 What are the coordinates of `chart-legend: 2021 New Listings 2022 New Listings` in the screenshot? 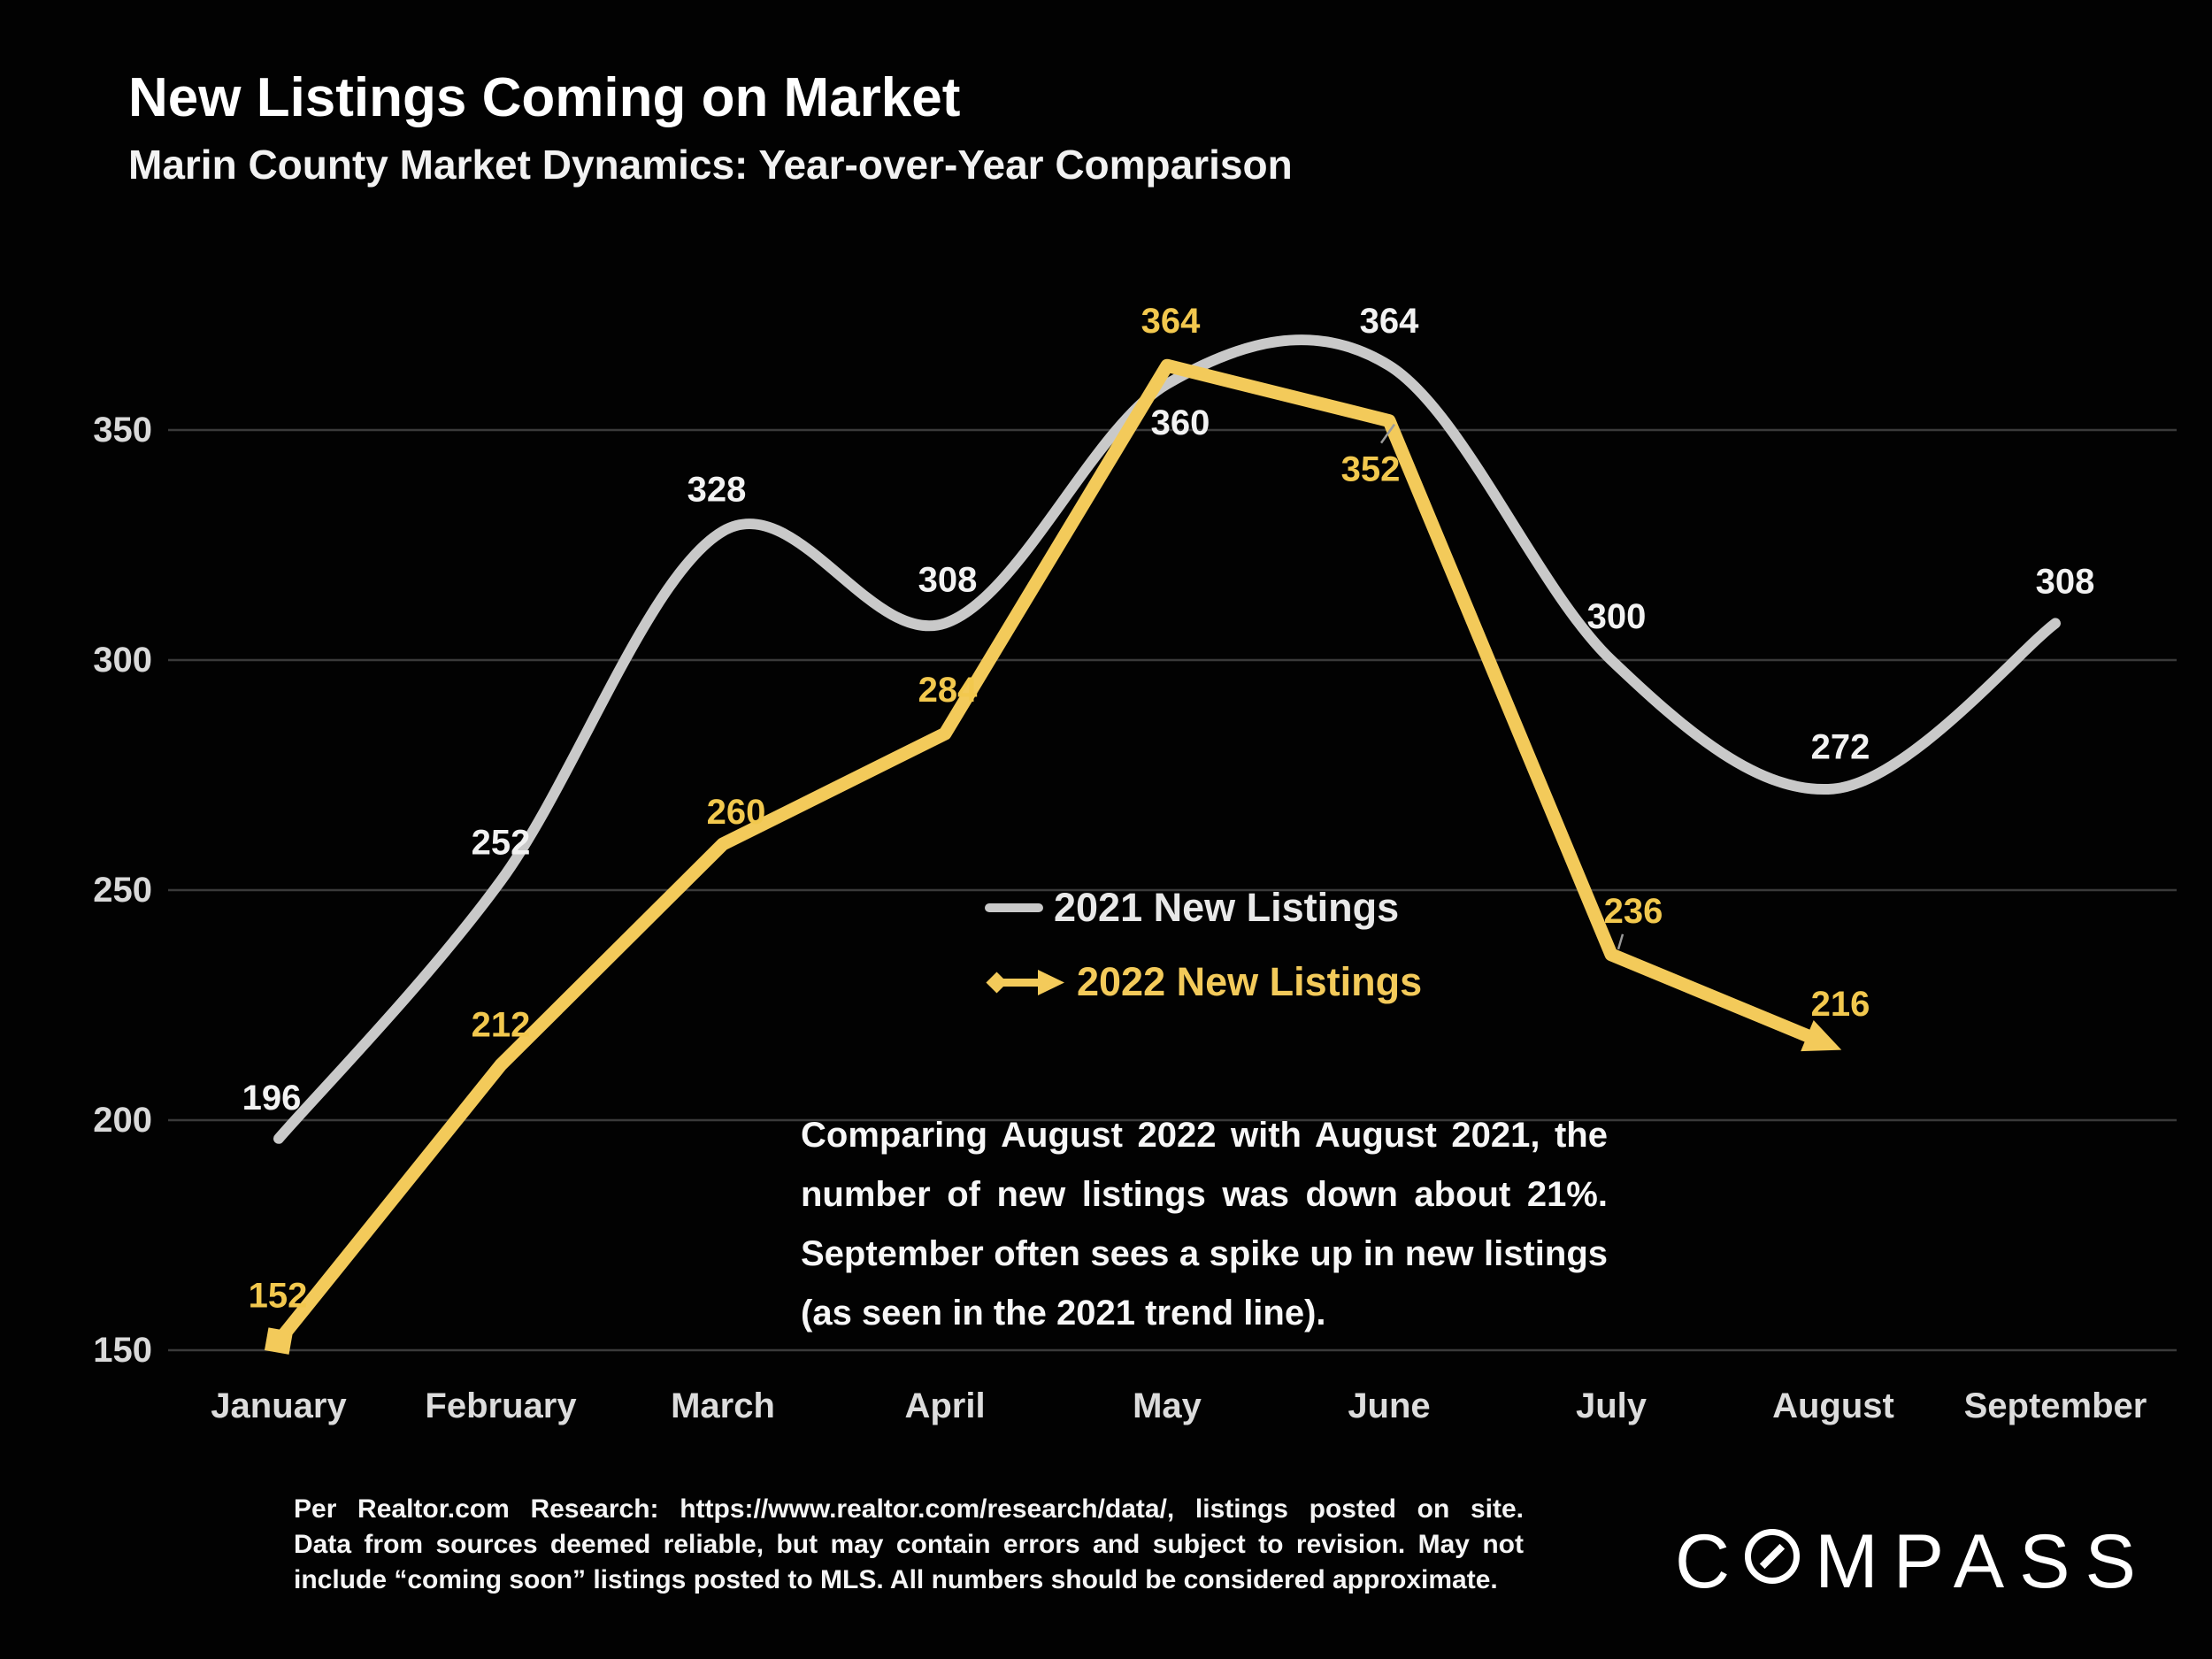 It's located at (1204, 945).